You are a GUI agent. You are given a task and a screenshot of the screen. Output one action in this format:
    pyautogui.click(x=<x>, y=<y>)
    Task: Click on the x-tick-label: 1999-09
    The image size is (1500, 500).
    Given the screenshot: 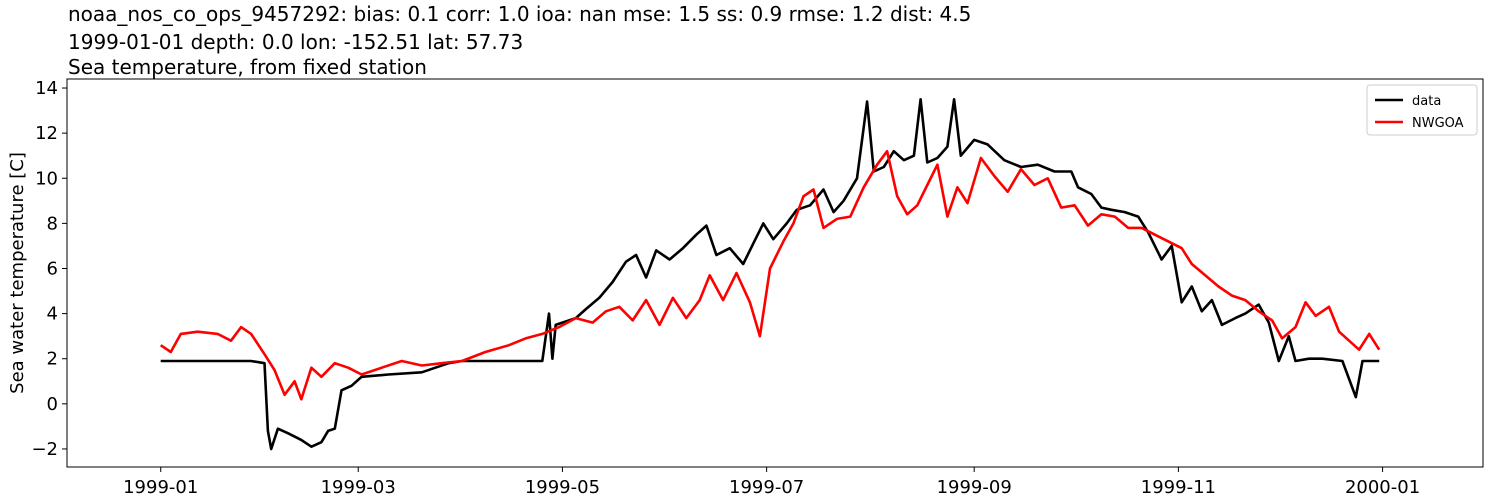 What is the action you would take?
    pyautogui.click(x=974, y=487)
    